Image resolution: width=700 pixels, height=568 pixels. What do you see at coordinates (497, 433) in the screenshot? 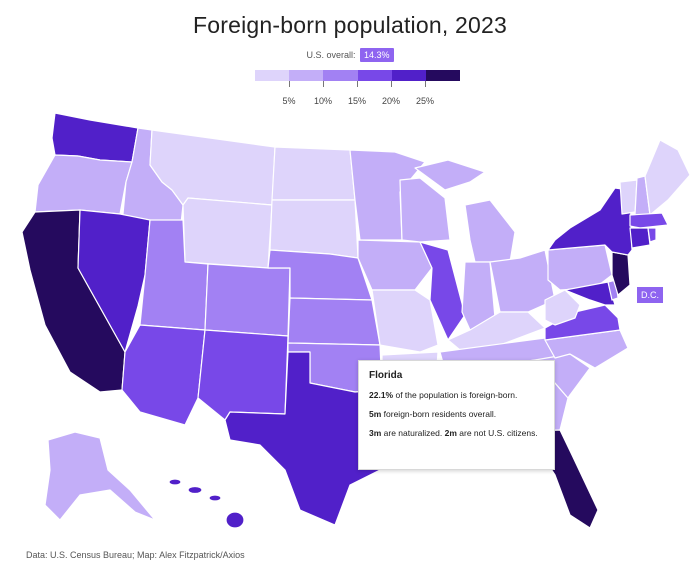
I see `tooltip-noncitizen-text: are not U.S. citizens.` at bounding box center [497, 433].